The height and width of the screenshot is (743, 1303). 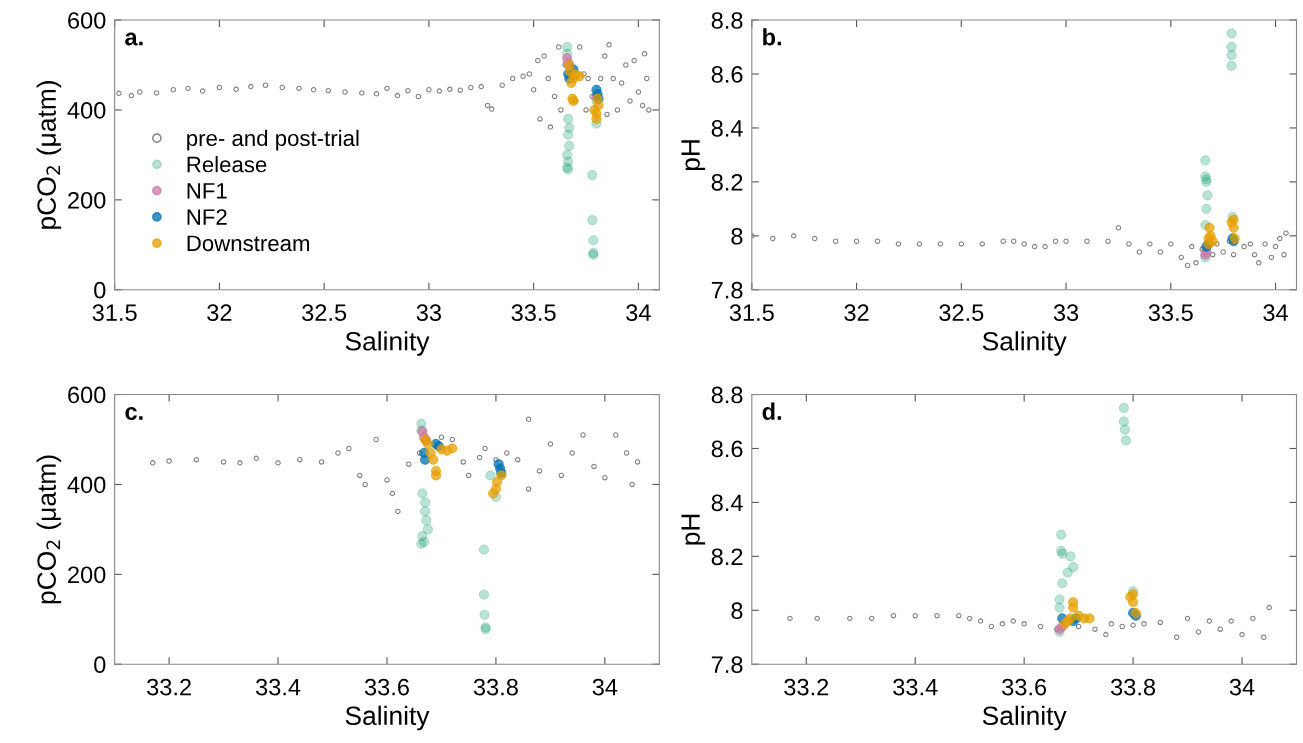 What do you see at coordinates (227, 164) in the screenshot?
I see `legend-label: Release` at bounding box center [227, 164].